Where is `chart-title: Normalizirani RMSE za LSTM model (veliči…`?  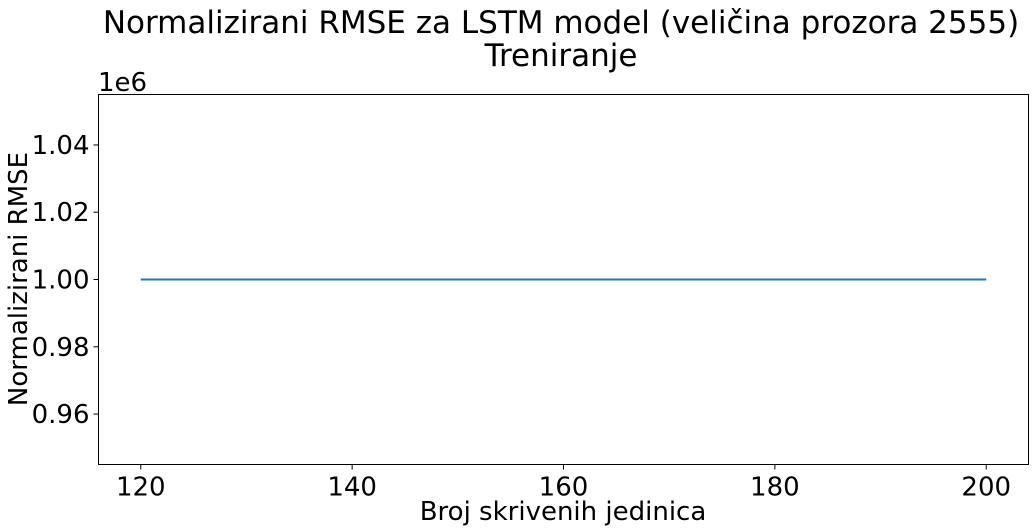 chart-title: Normalizirani RMSE za LSTM model (veliči… is located at coordinates (561, 23).